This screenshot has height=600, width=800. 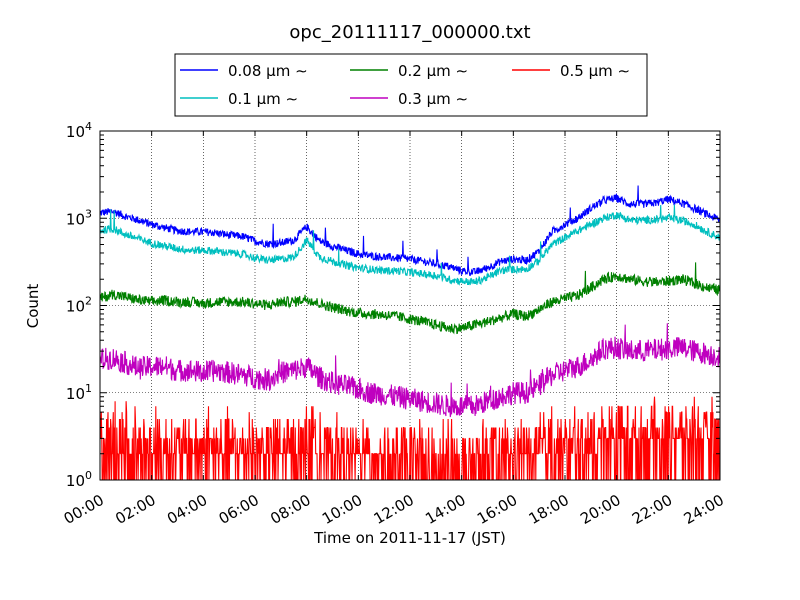 I want to click on series-line-0.3, so click(x=410, y=370).